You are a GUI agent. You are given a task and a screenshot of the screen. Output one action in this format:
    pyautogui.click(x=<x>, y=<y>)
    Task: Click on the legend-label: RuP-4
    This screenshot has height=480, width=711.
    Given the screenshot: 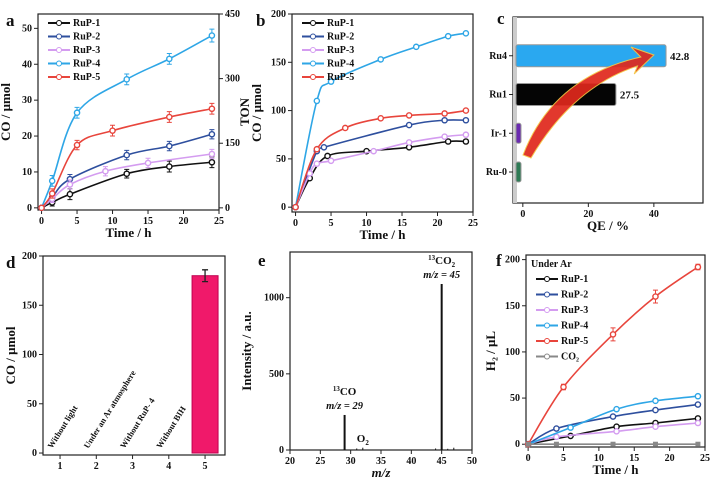 What is the action you would take?
    pyautogui.click(x=340, y=64)
    